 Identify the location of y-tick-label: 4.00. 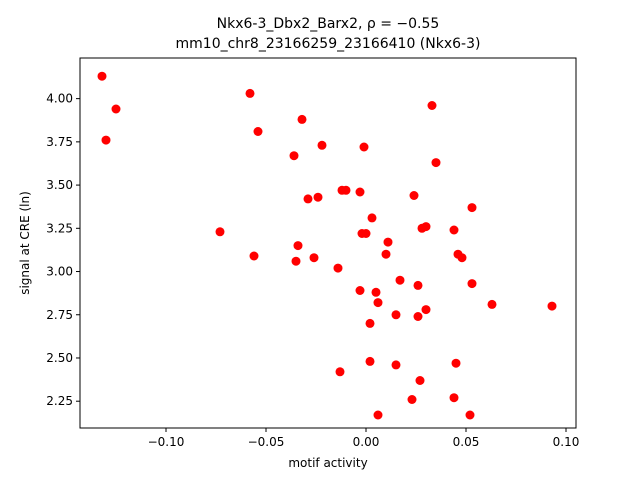
(59, 99).